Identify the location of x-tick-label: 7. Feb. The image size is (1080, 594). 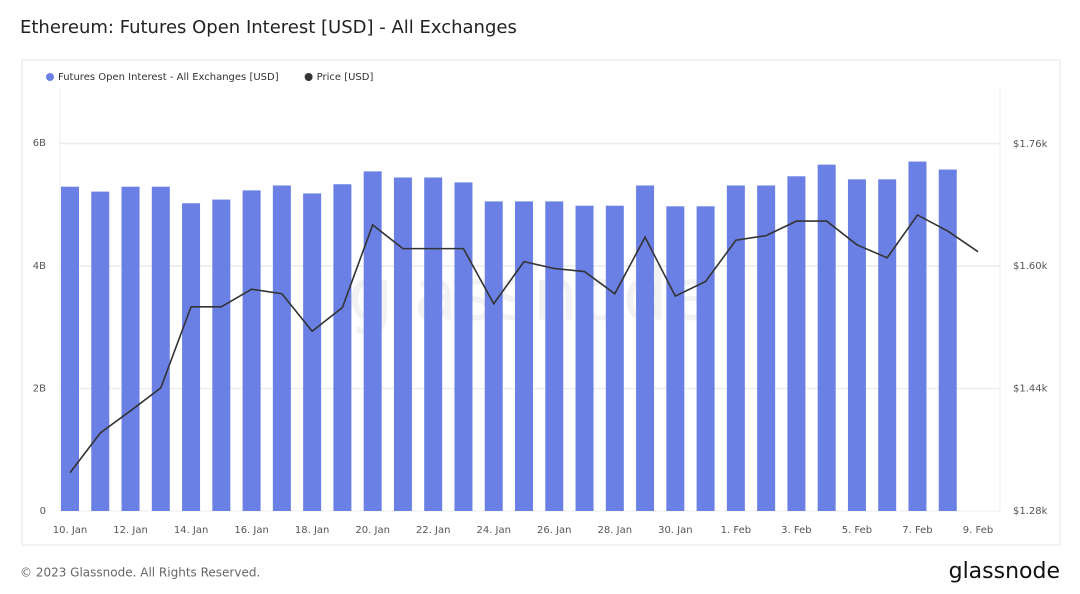
(917, 530).